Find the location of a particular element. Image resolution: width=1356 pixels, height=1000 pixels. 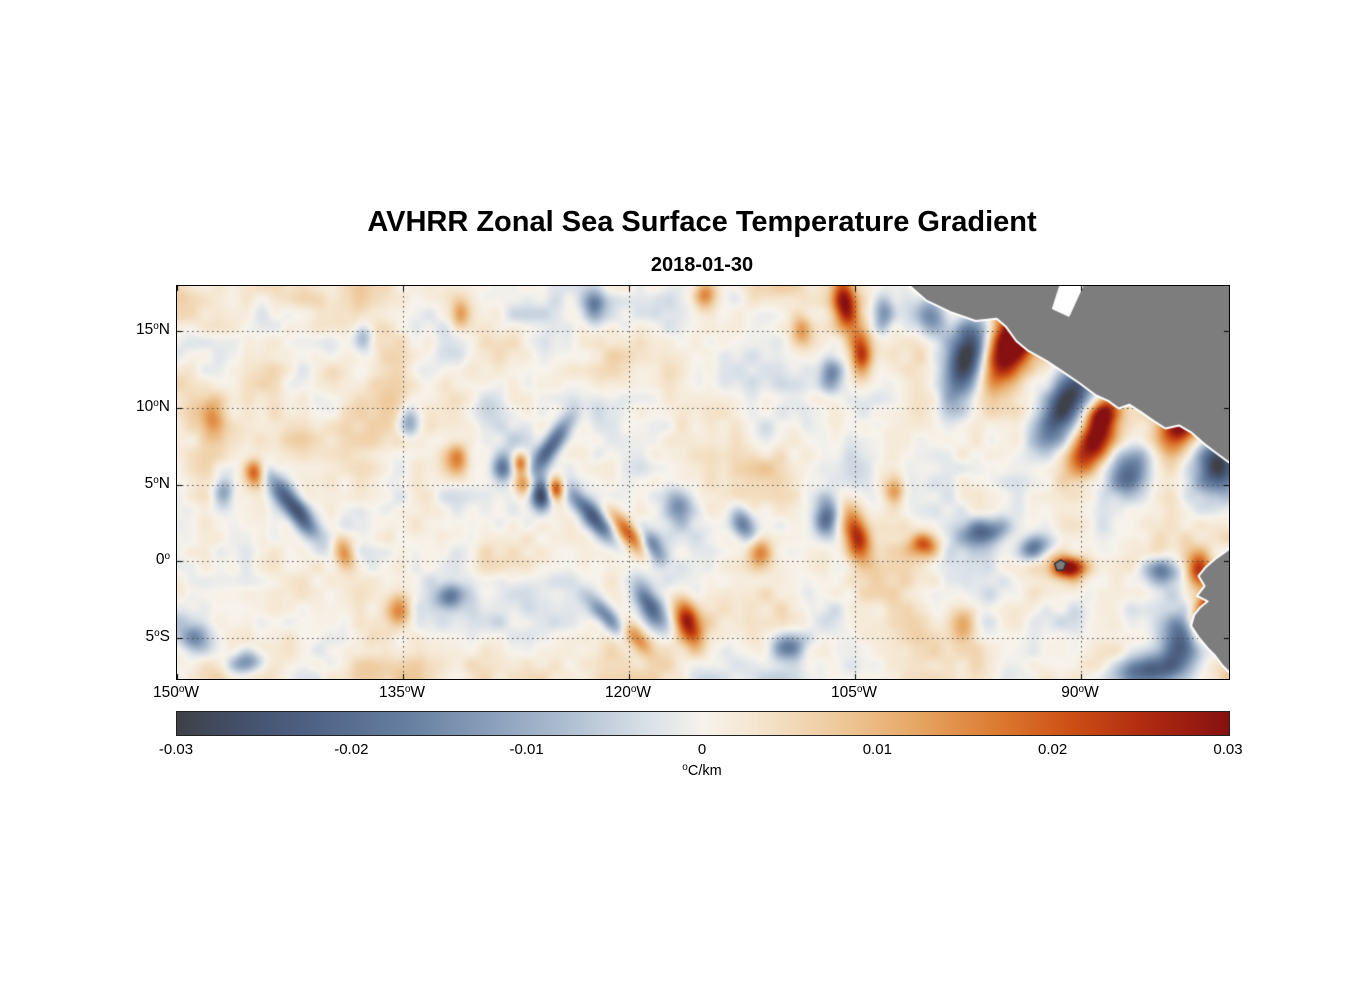

colorbar-tick-label: -0.01 is located at coordinates (526, 749).